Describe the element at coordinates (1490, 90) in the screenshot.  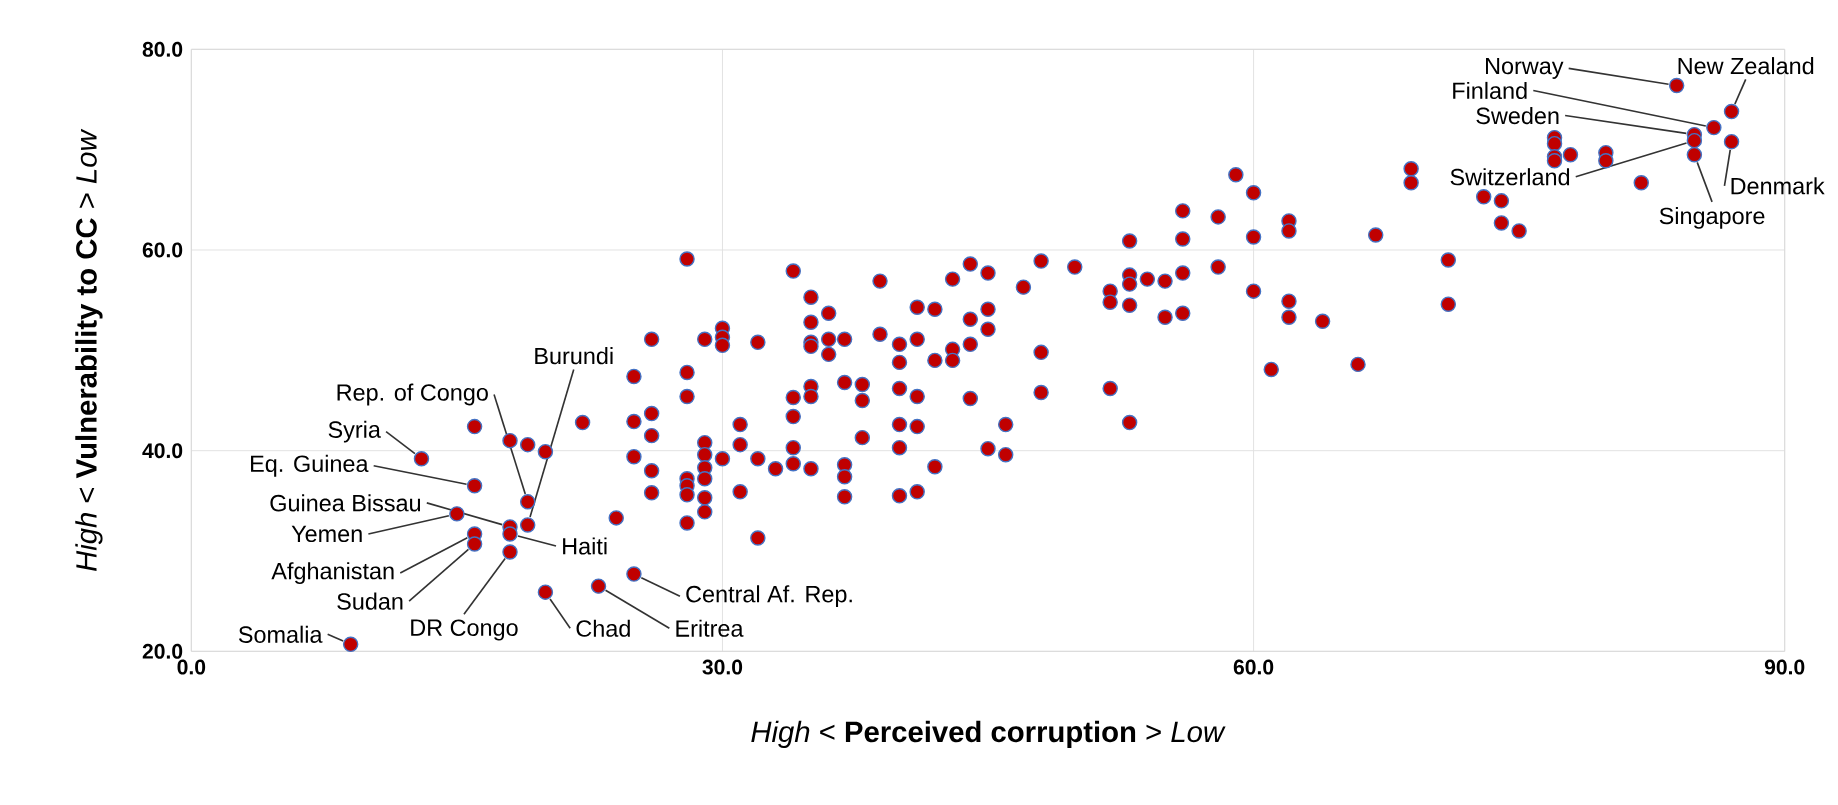
I see `annotation: Finland` at that location.